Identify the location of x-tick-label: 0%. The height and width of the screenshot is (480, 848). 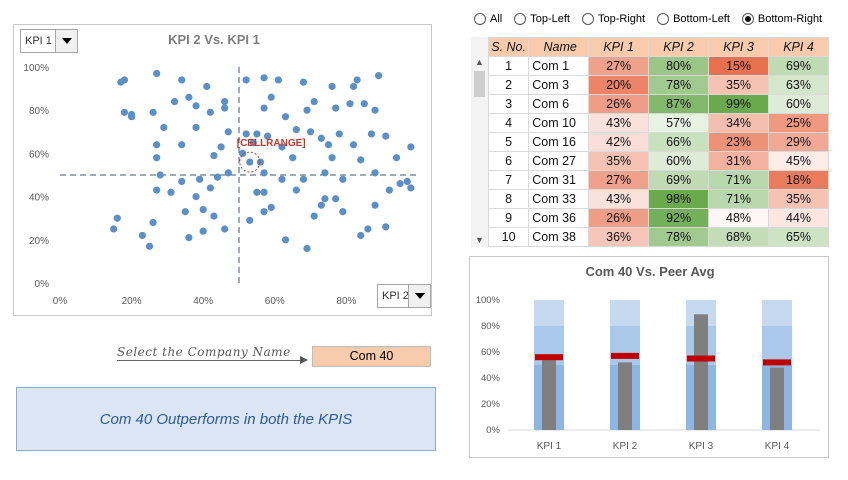
(60, 301).